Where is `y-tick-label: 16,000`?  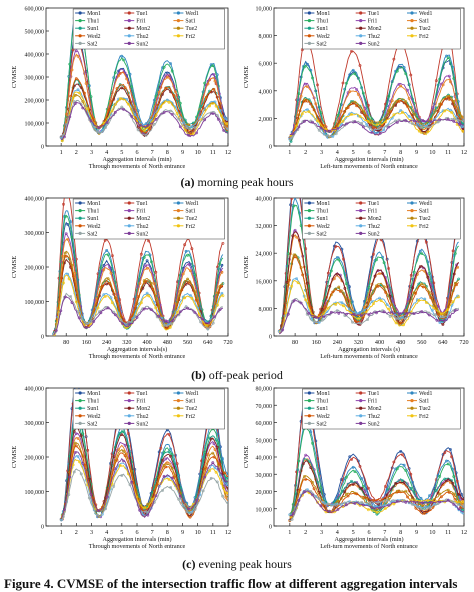
y-tick-label: 16,000 is located at coordinates (264, 282).